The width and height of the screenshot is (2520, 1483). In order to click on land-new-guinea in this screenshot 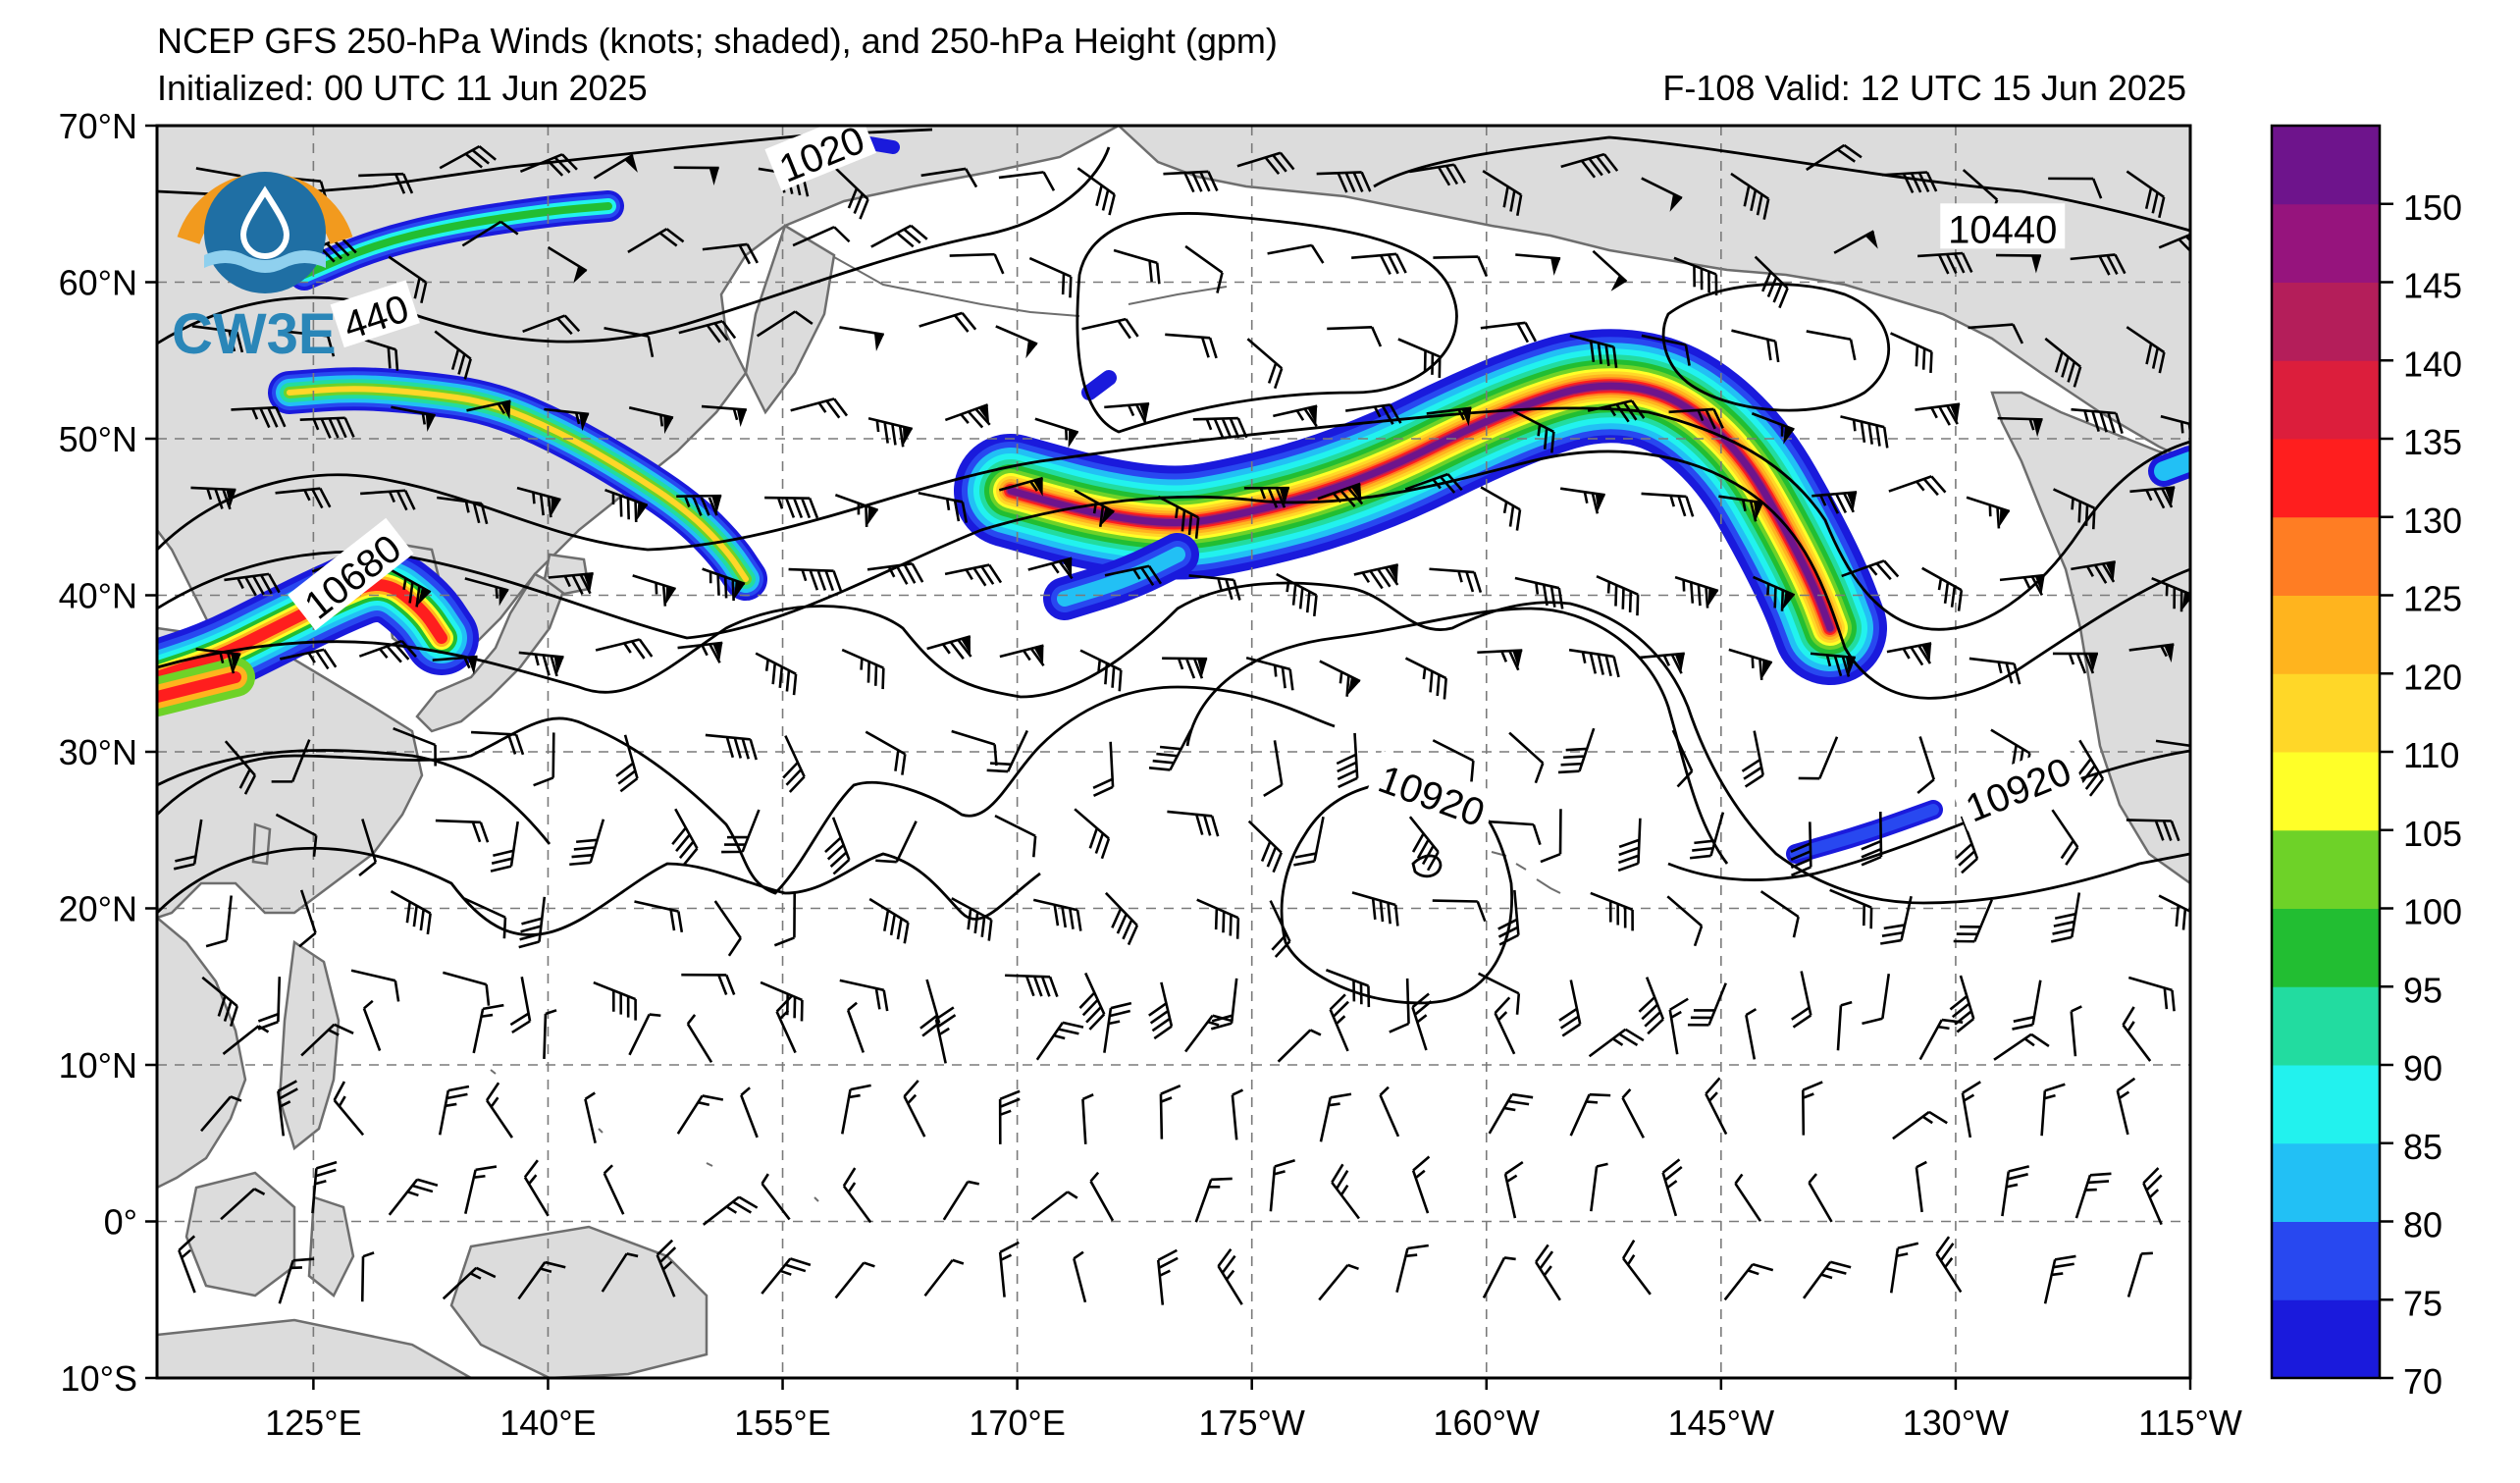, I will do `click(579, 1302)`.